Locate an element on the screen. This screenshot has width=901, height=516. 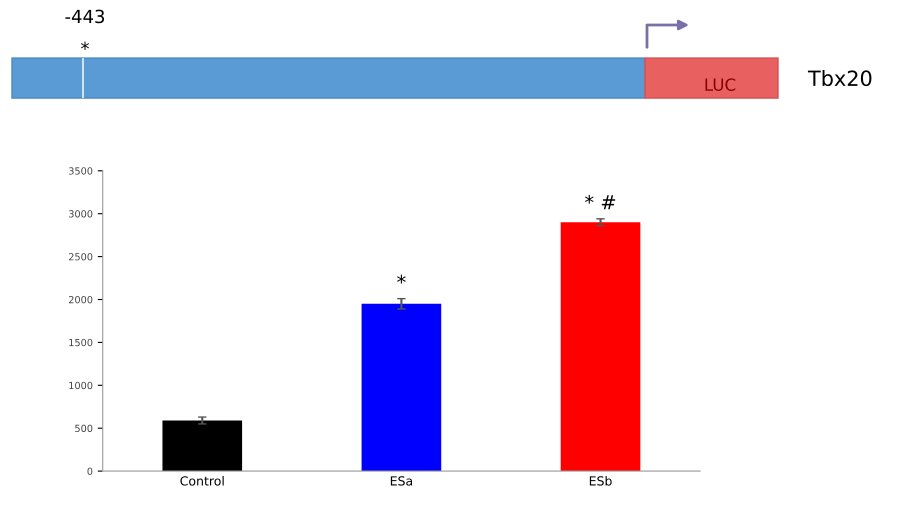
y-tick-label: 0 is located at coordinates (89, 471).